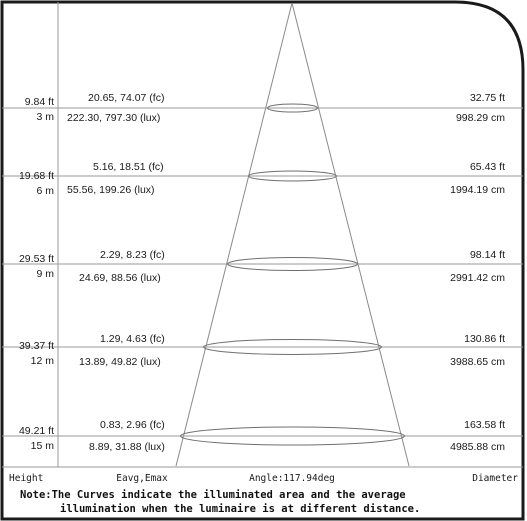  Describe the element at coordinates (292, 347) in the screenshot. I see `illumination-ellipse-12m` at that location.